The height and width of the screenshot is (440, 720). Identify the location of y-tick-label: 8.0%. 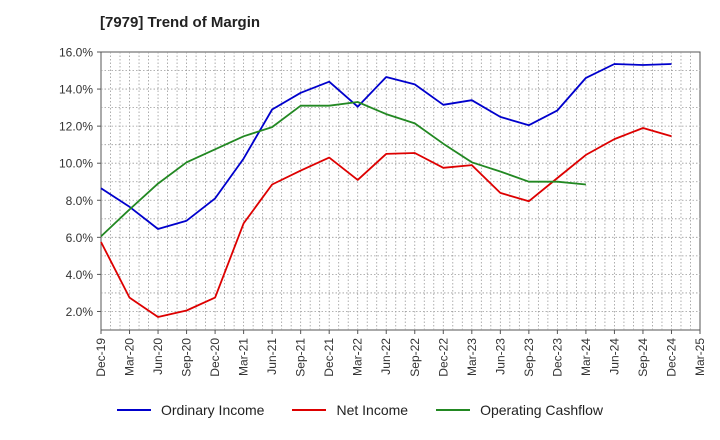
(80, 201).